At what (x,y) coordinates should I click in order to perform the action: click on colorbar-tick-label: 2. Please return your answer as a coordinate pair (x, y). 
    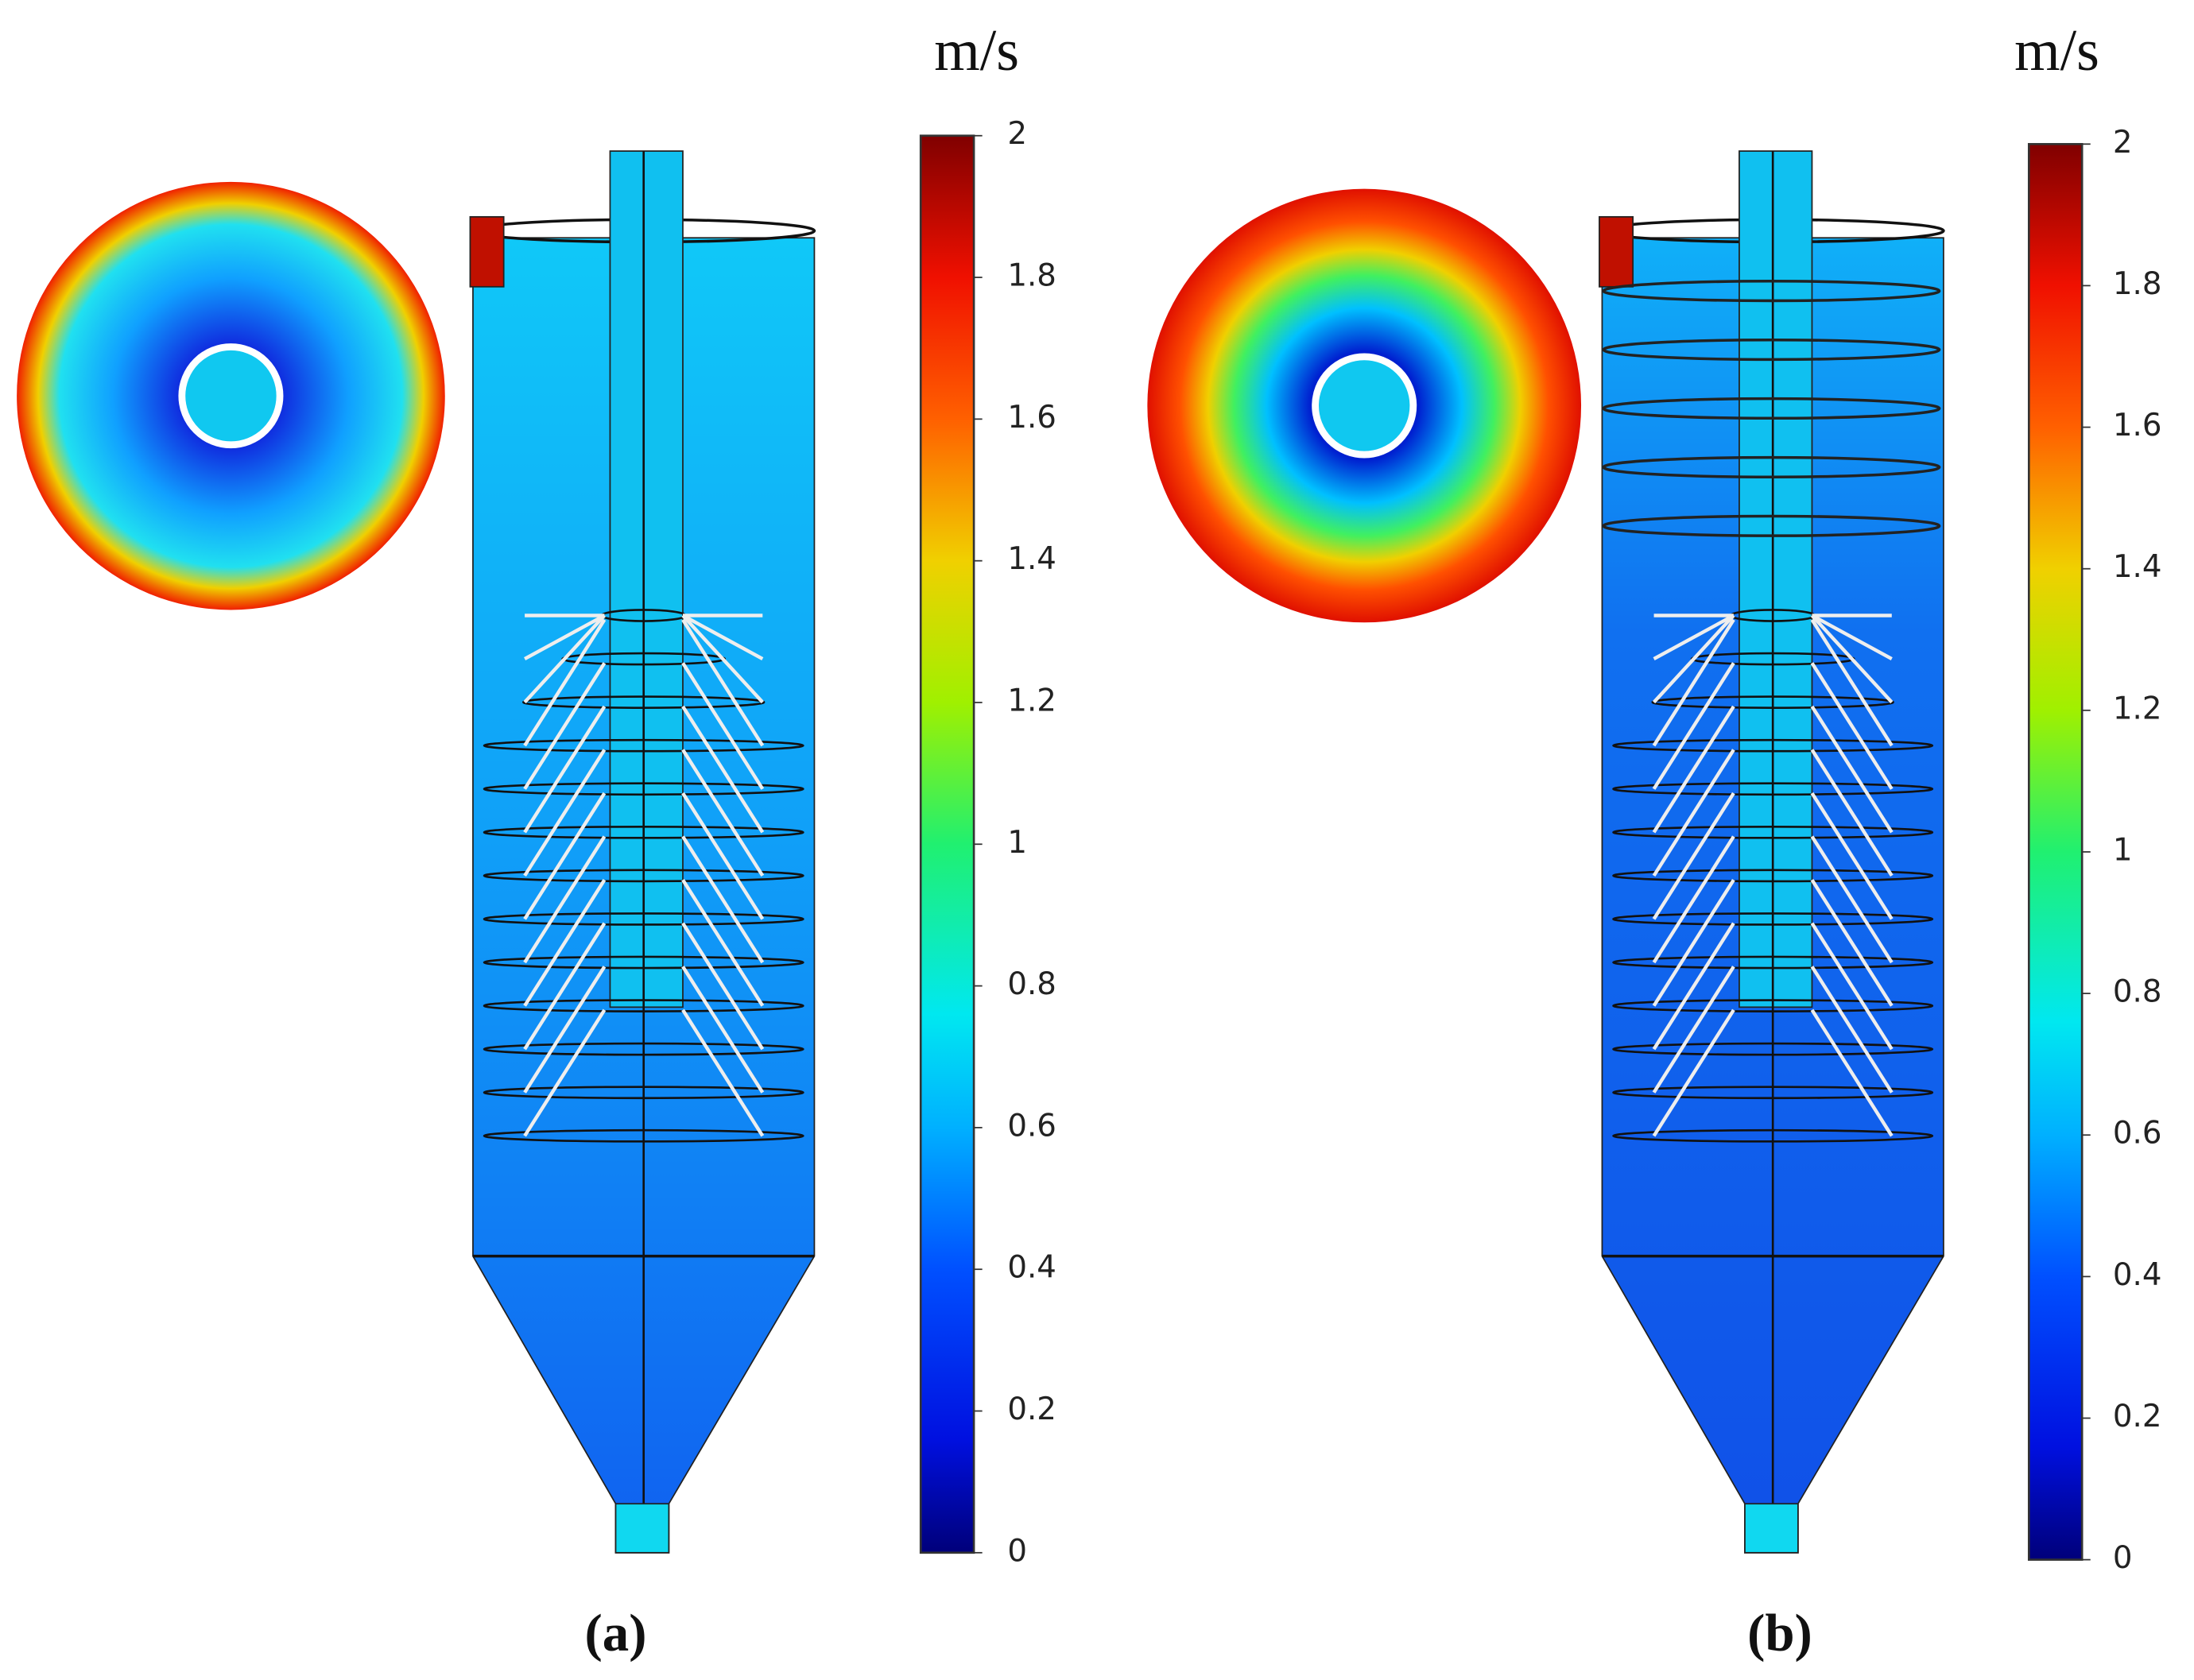
    Looking at the image, I should click on (1017, 134).